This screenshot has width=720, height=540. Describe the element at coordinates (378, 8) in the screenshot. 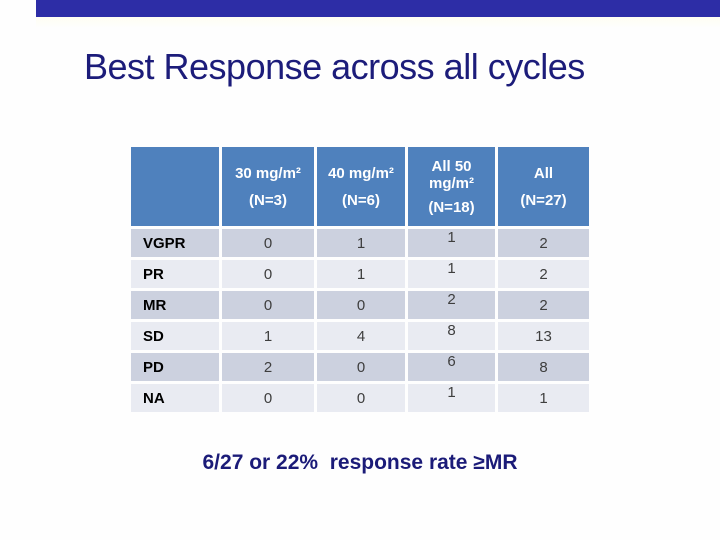

I see `top-accent-bar` at that location.